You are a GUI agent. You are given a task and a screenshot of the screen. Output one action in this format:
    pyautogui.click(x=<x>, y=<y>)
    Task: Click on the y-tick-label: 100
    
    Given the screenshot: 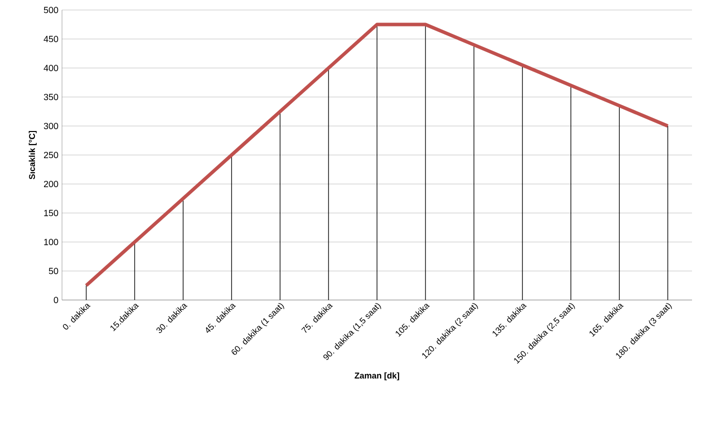 What is the action you would take?
    pyautogui.click(x=51, y=242)
    